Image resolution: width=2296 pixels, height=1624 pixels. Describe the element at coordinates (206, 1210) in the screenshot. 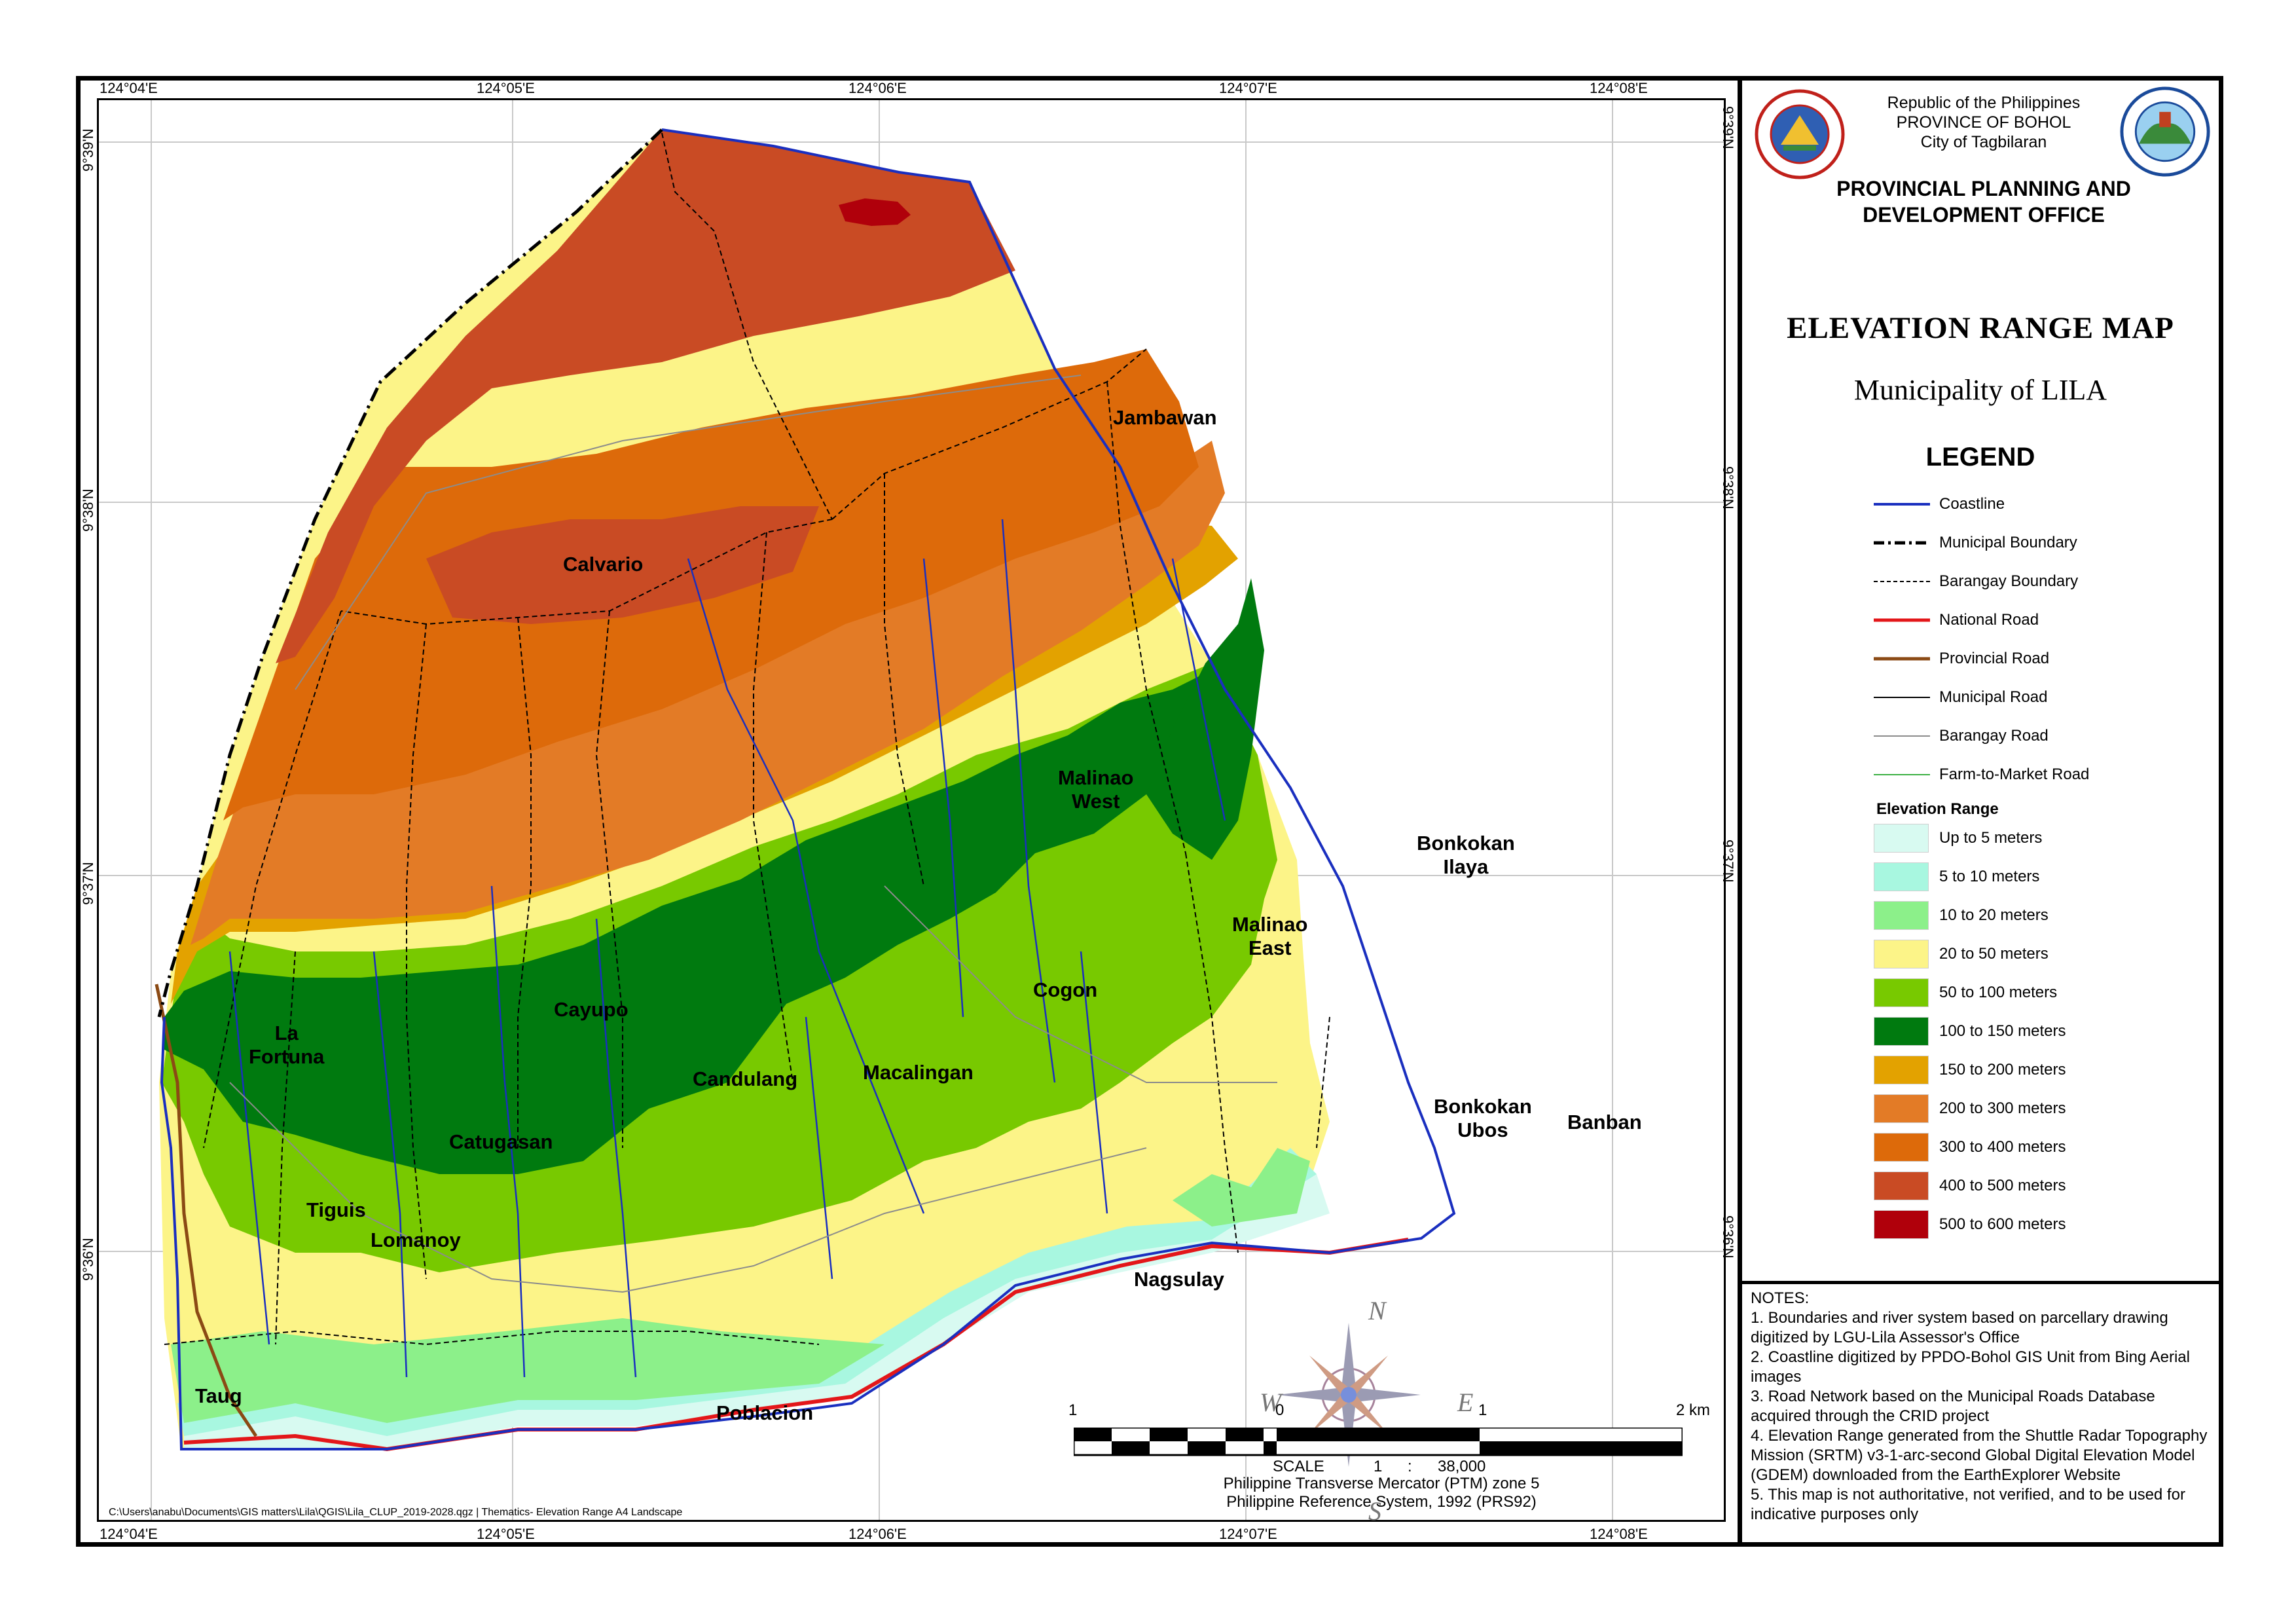

I see `provincial-road` at that location.